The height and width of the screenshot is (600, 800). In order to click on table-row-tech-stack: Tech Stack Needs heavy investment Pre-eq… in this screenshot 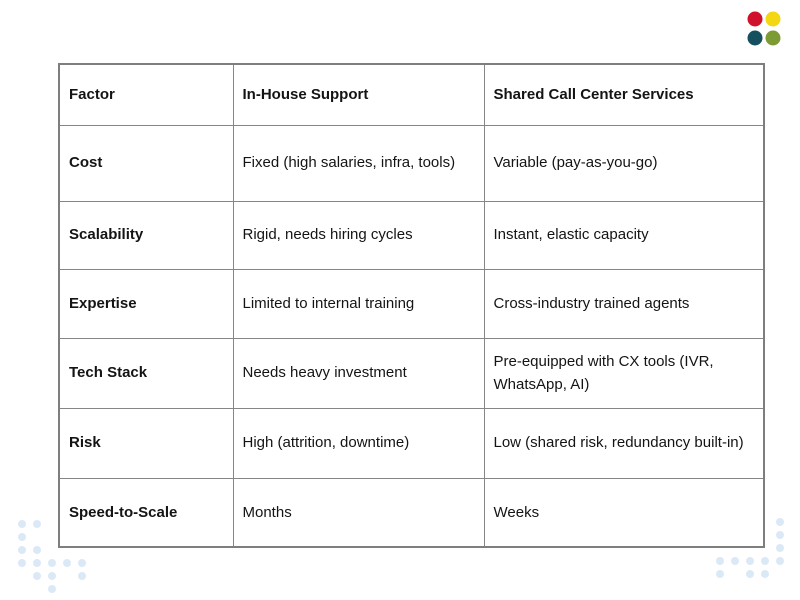, I will do `click(411, 373)`.